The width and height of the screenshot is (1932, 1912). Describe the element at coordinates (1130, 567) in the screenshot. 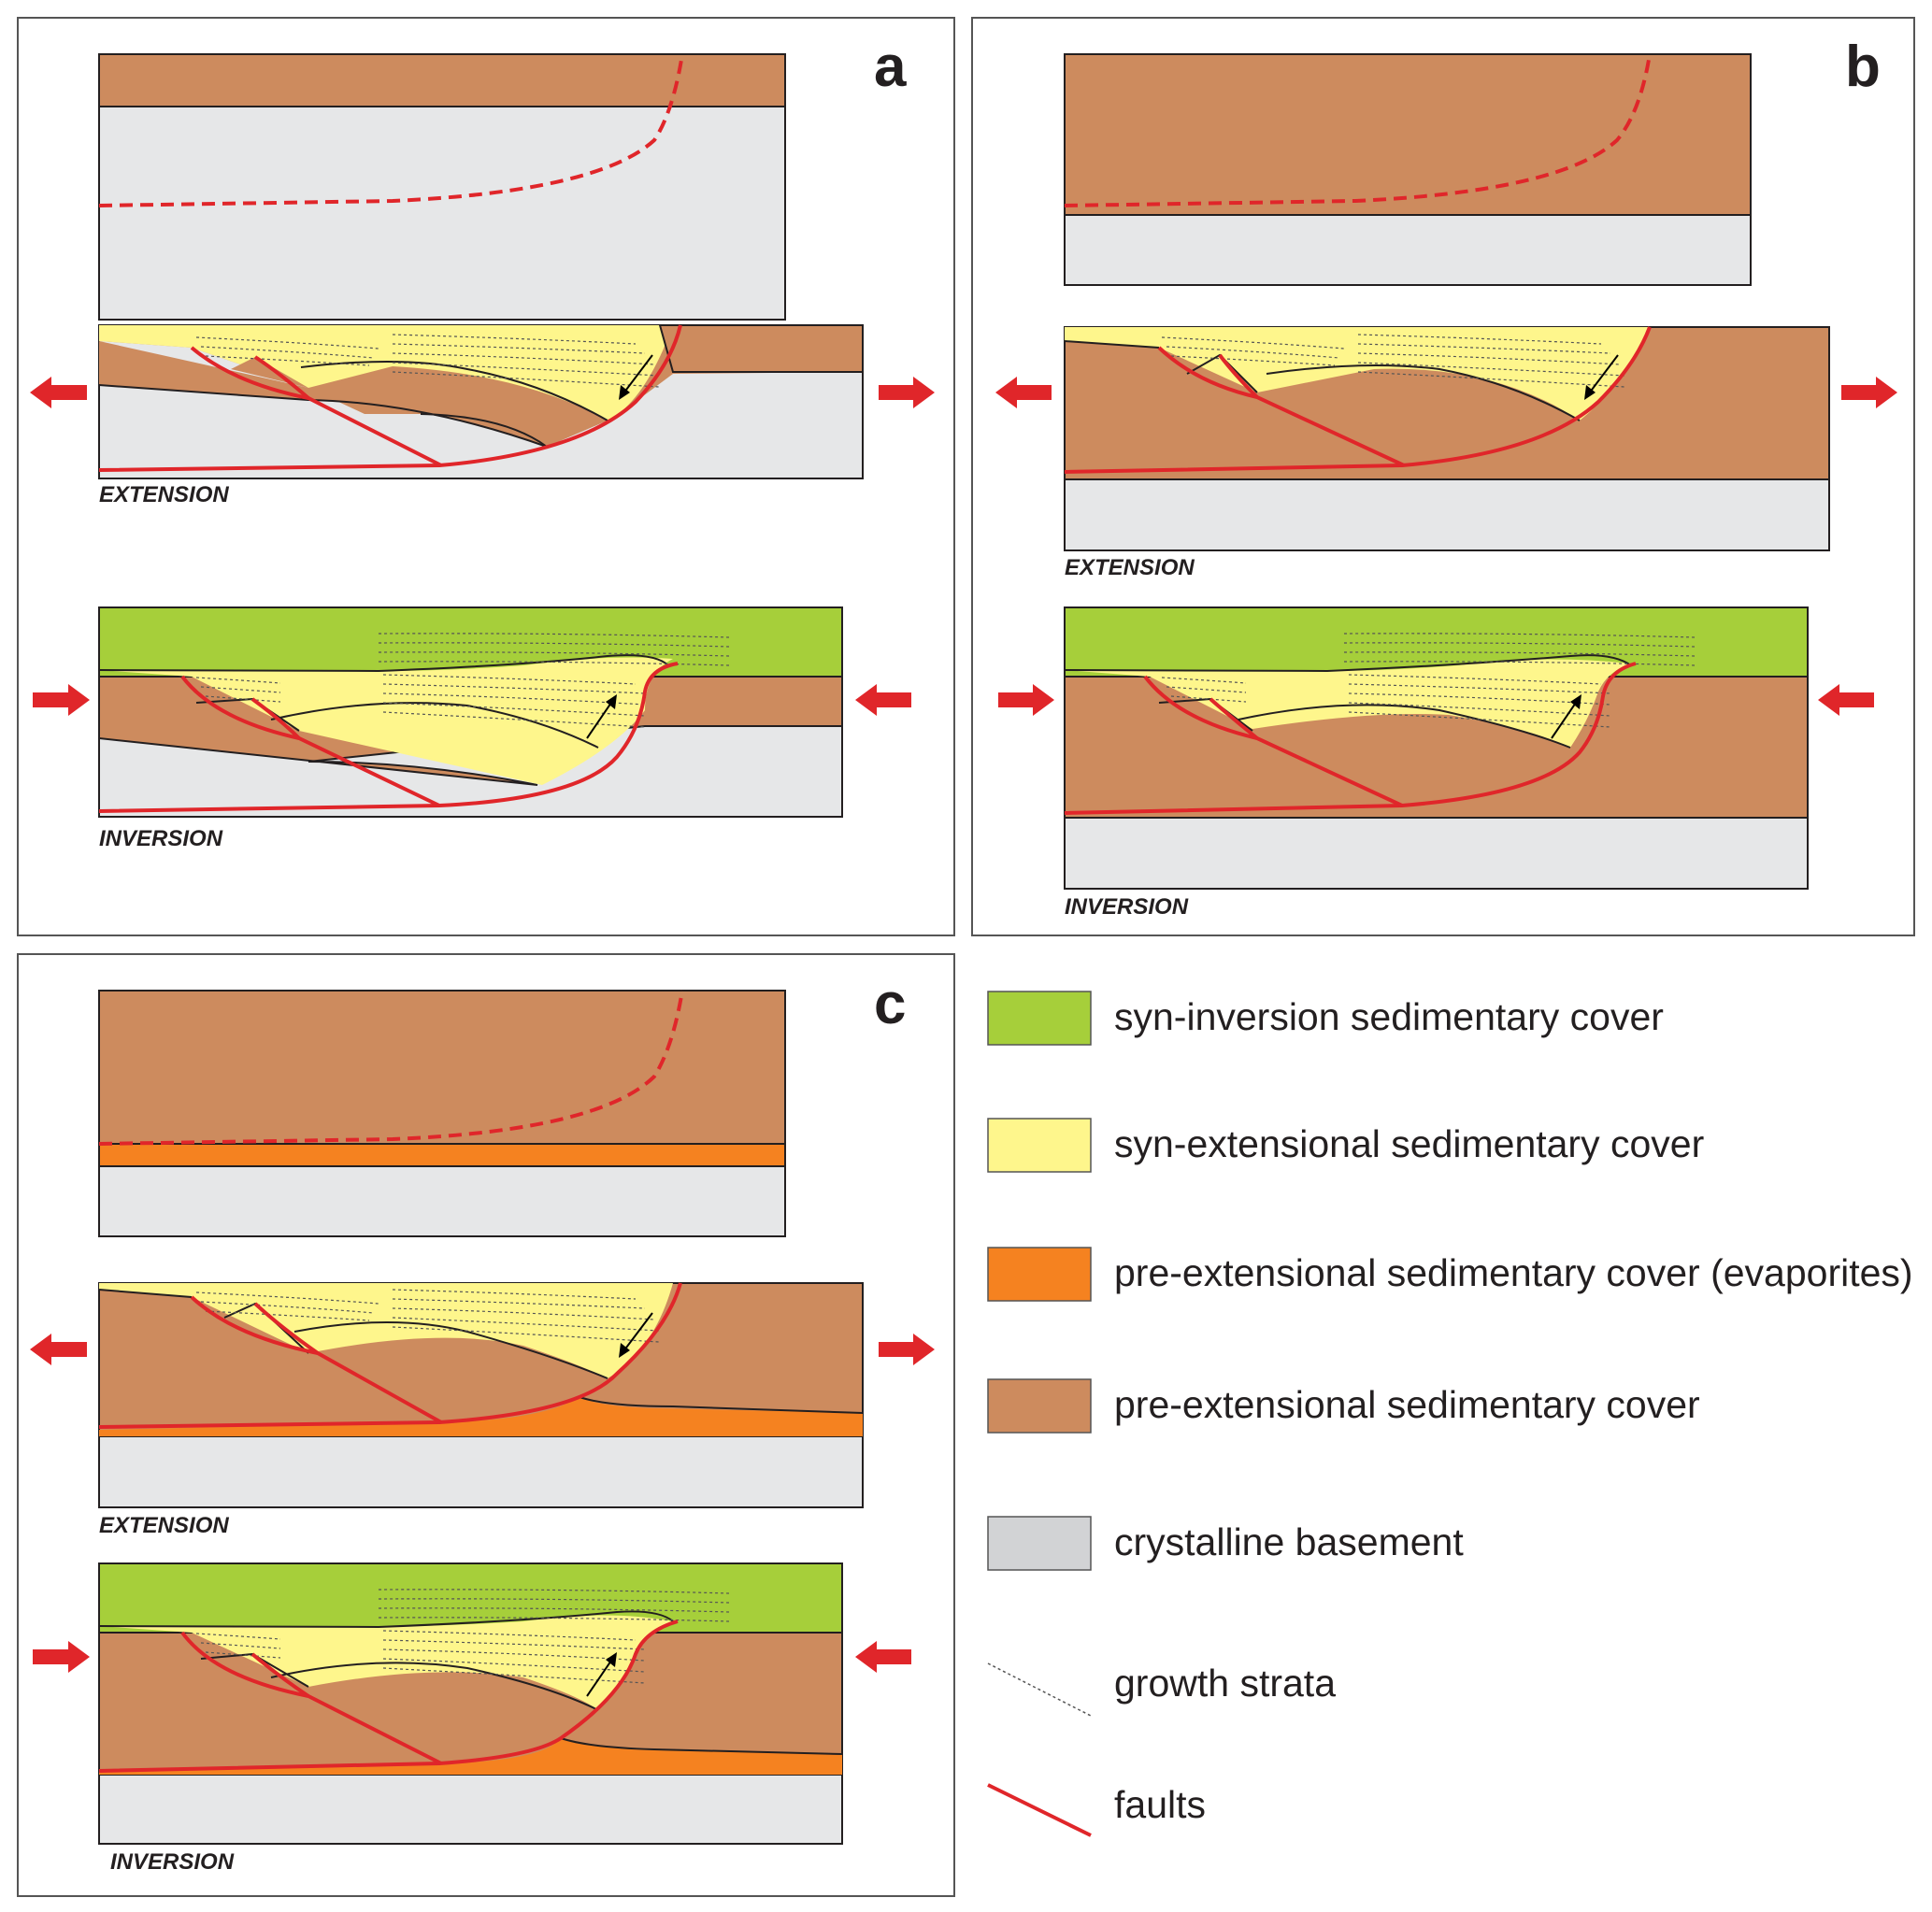

I see `panel-b-extension-label: EXTENSION` at that location.